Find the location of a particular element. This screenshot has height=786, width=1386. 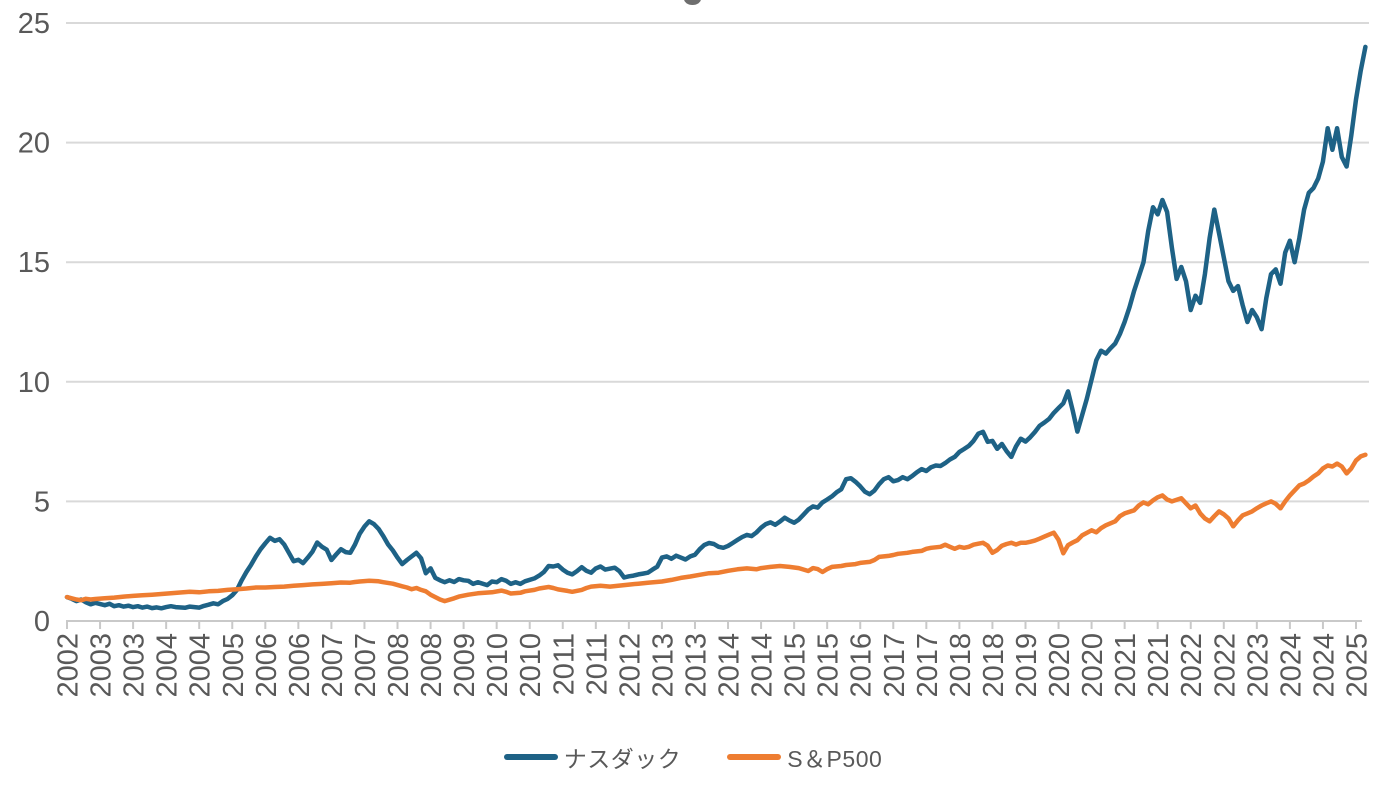

x-tick-label-16: 2011 is located at coordinates (597, 664).